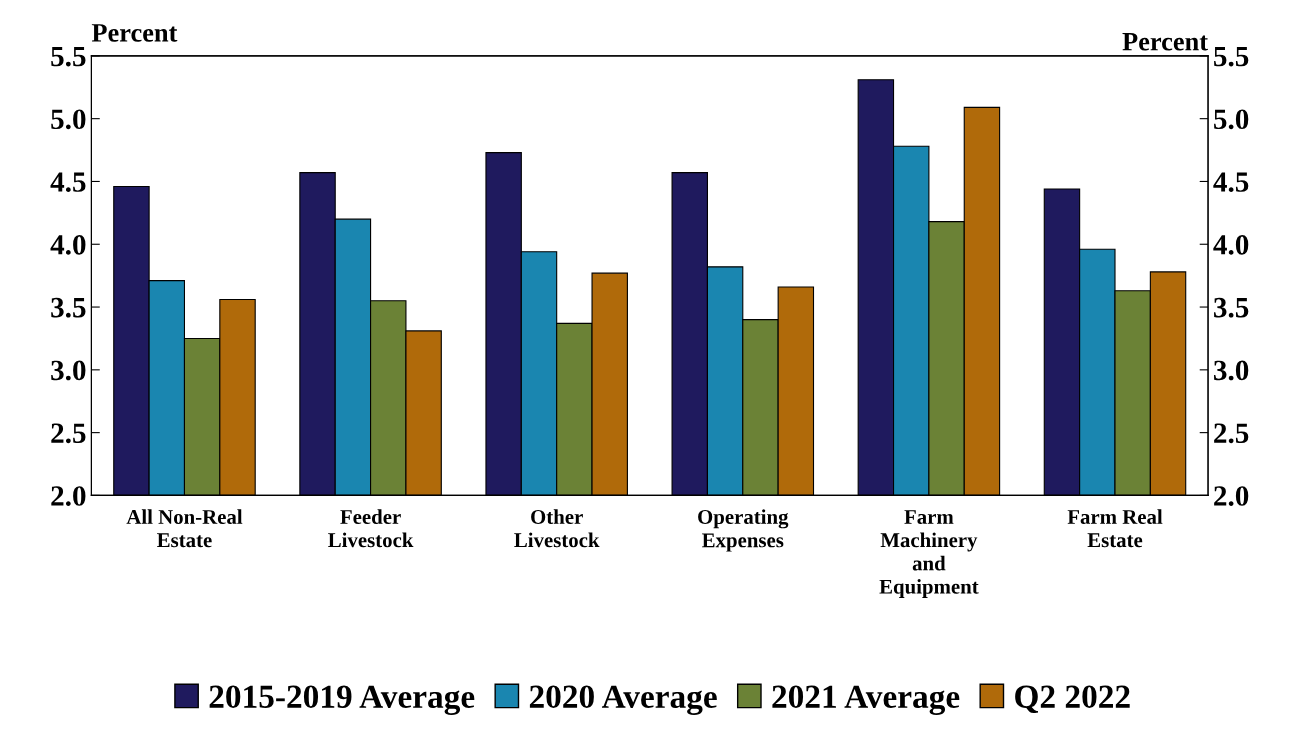 Image resolution: width=1306 pixels, height=745 pixels. I want to click on y2-tick-label: 2.5, so click(1231, 433).